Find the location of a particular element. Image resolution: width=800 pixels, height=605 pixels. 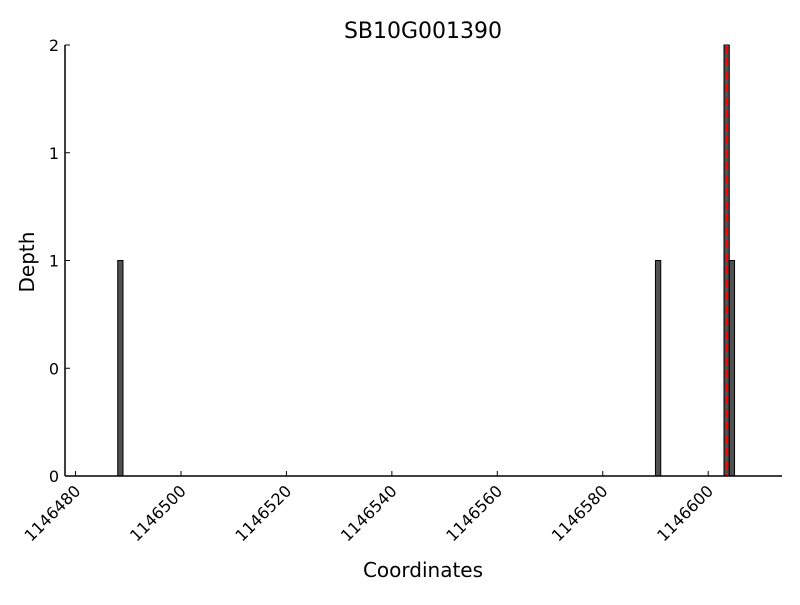

x-tick-label: 1146500 is located at coordinates (158, 513).